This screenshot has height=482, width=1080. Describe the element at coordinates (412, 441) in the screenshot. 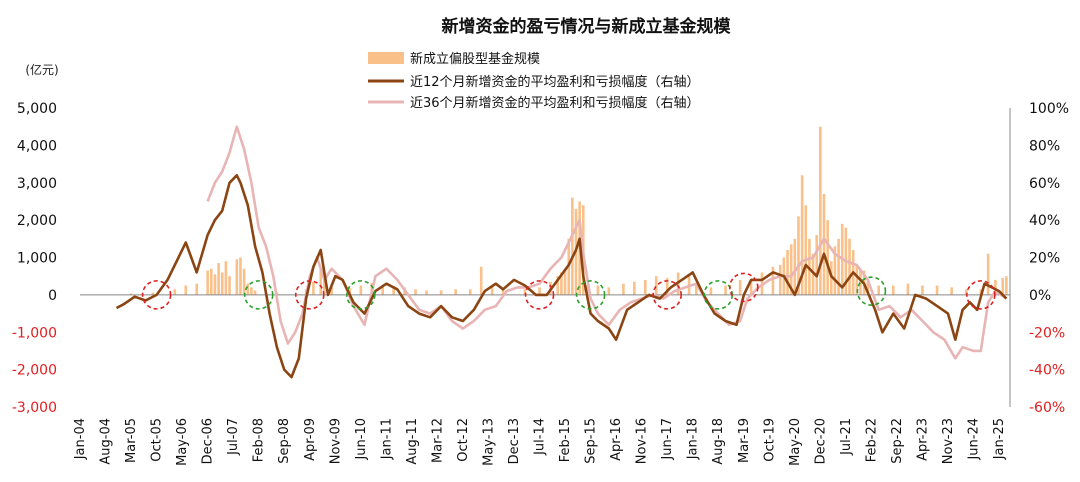

I see `x-tick-label: Aug-11` at that location.